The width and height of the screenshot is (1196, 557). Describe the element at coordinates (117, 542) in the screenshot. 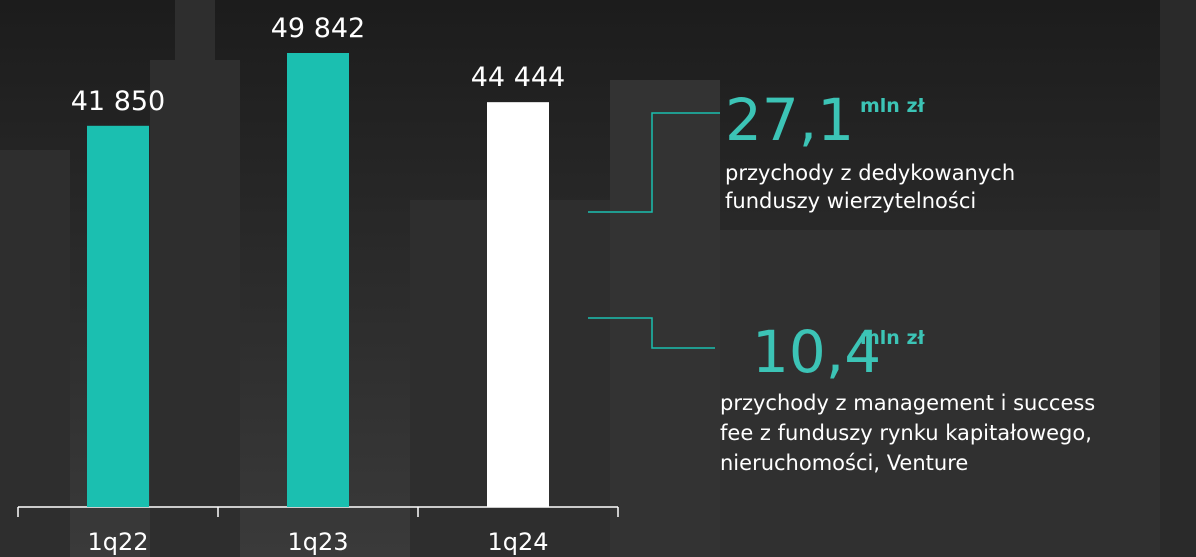

I see `x-tick-label: 1q22` at that location.